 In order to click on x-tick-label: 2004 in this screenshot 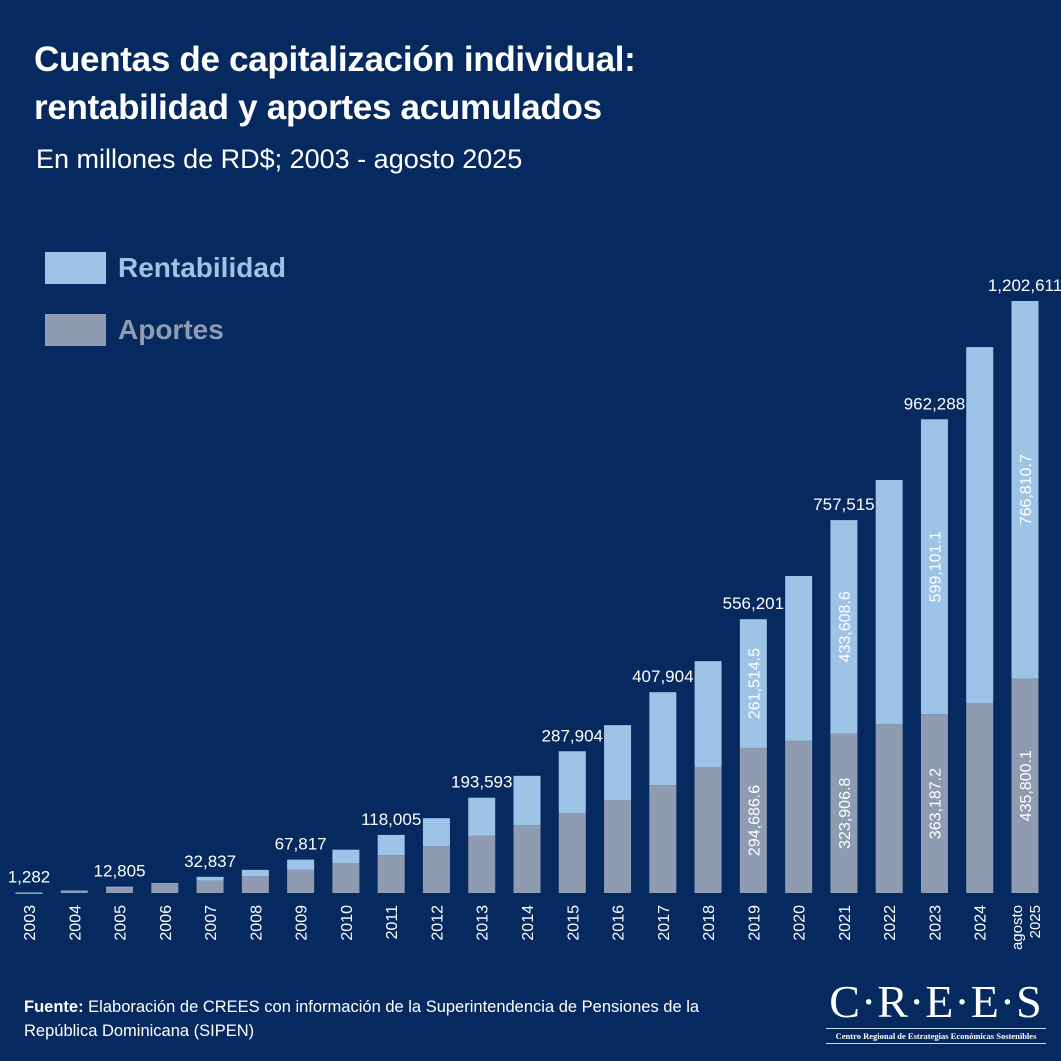, I will do `click(75, 923)`.